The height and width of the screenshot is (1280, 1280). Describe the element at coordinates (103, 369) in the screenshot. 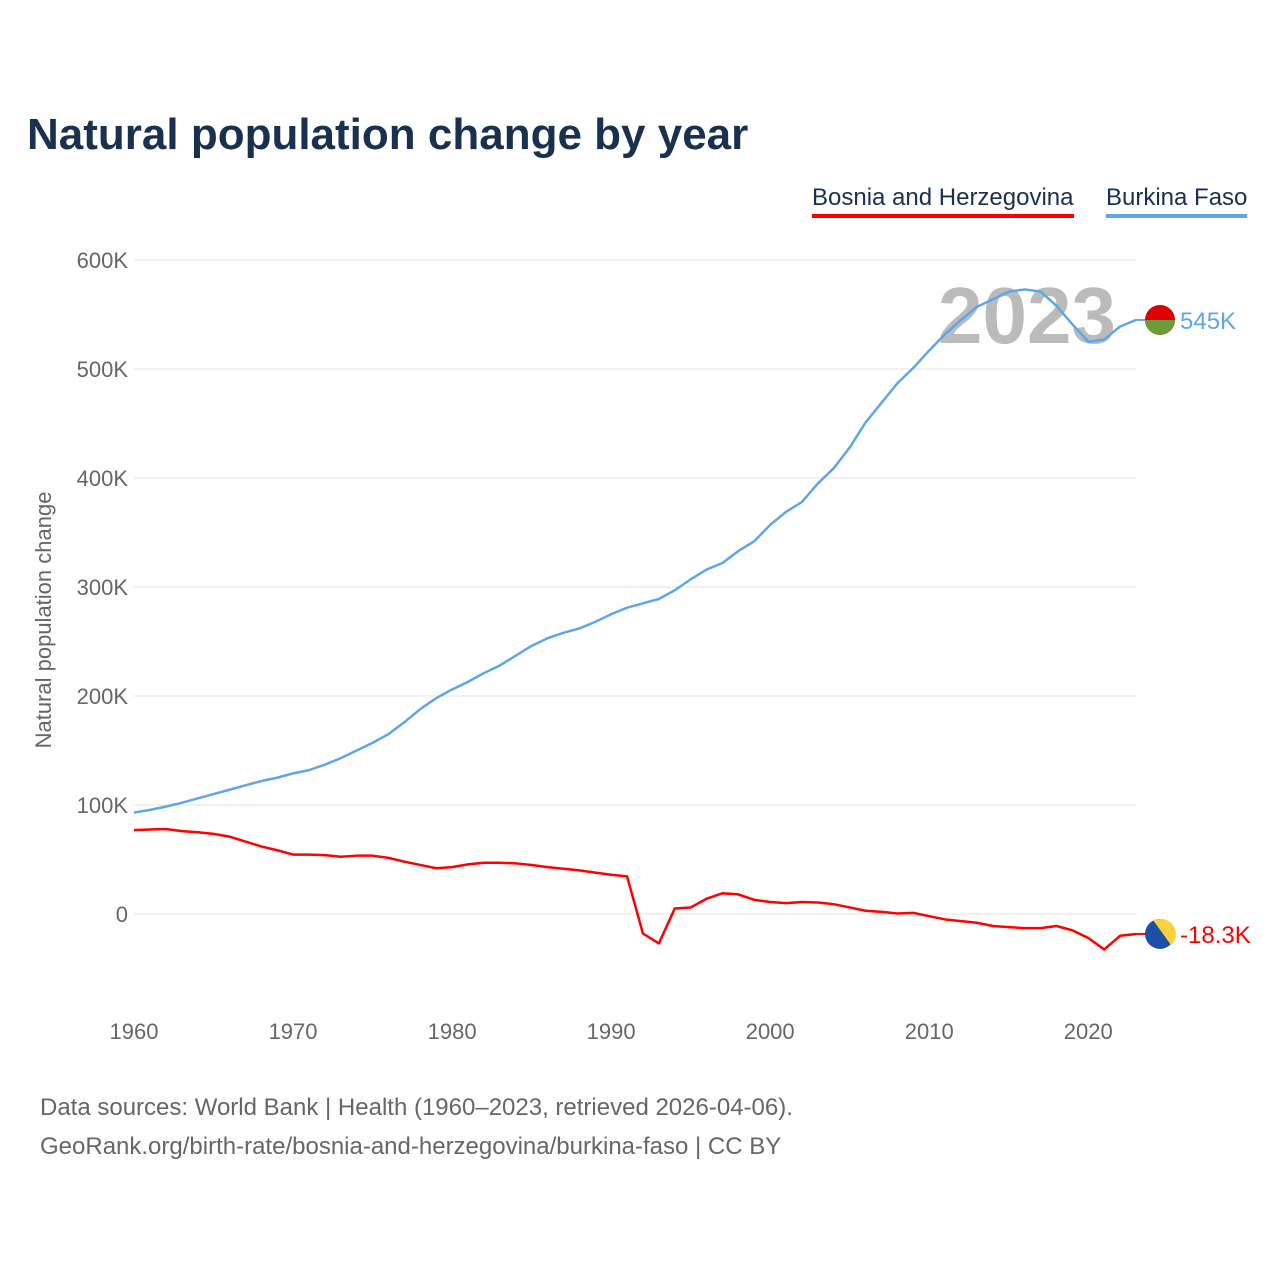

I see `y-tick-label: 500K` at that location.